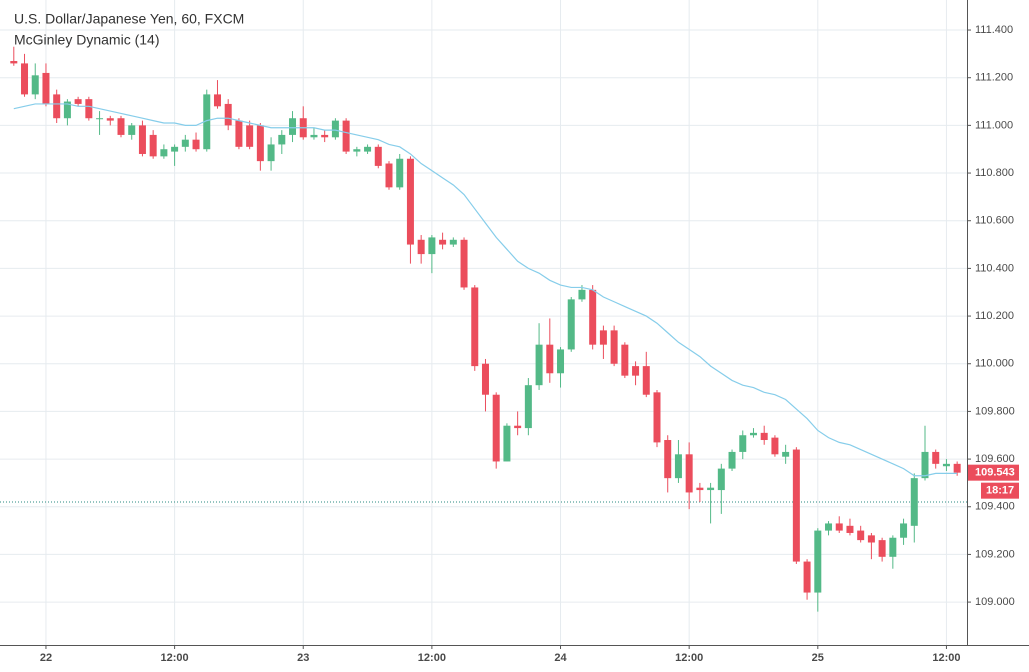 The image size is (1029, 672). I want to click on y-tick-label: 110.800, so click(994, 173).